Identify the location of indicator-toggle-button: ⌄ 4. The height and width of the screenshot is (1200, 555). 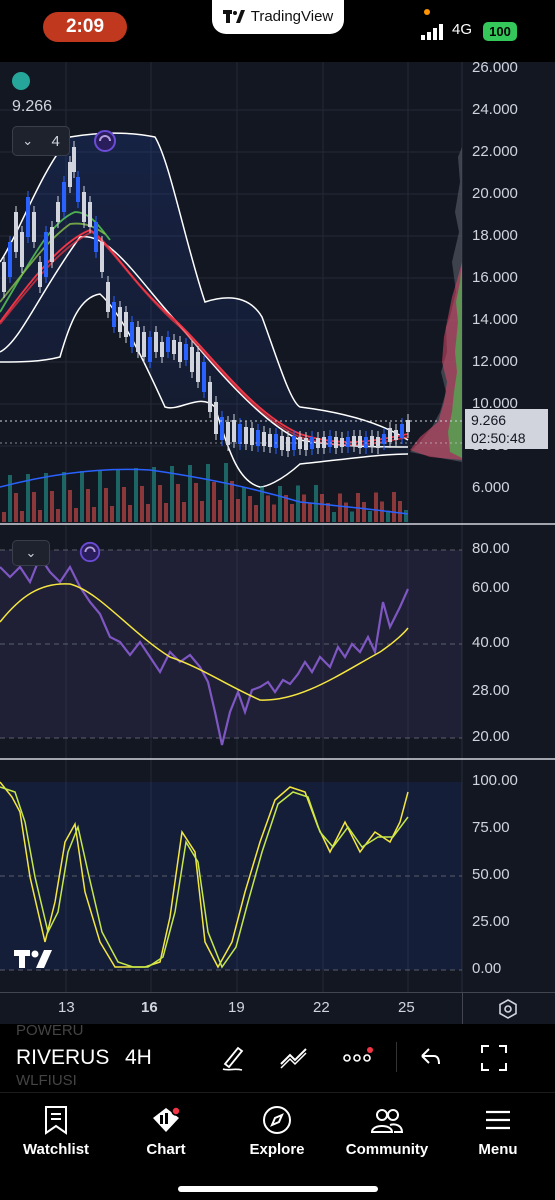
(41, 141).